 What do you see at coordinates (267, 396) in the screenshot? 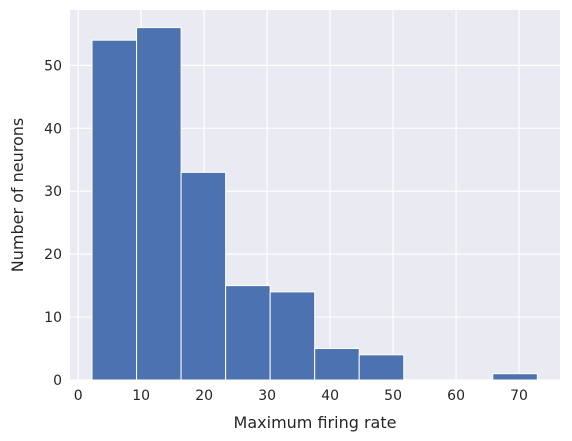
I see `x-tick-label: 30` at bounding box center [267, 396].